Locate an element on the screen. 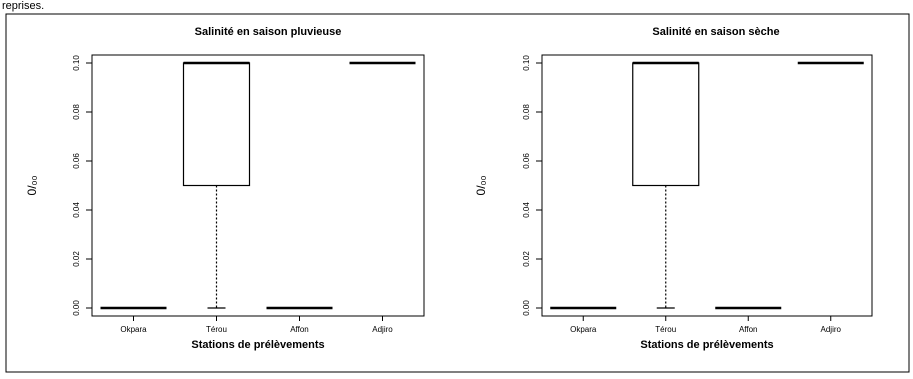  chart-title: Salinité en saison sèche is located at coordinates (715, 32).